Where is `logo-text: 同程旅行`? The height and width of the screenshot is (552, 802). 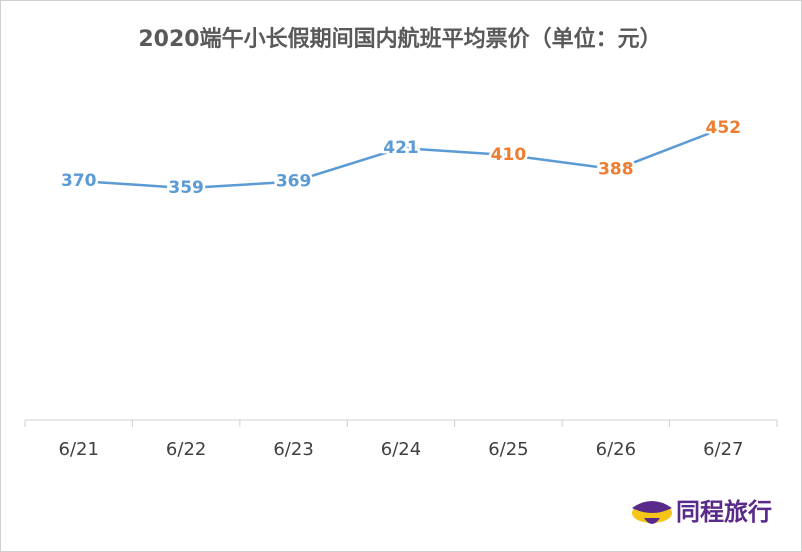
logo-text: 同程旅行 is located at coordinates (724, 512).